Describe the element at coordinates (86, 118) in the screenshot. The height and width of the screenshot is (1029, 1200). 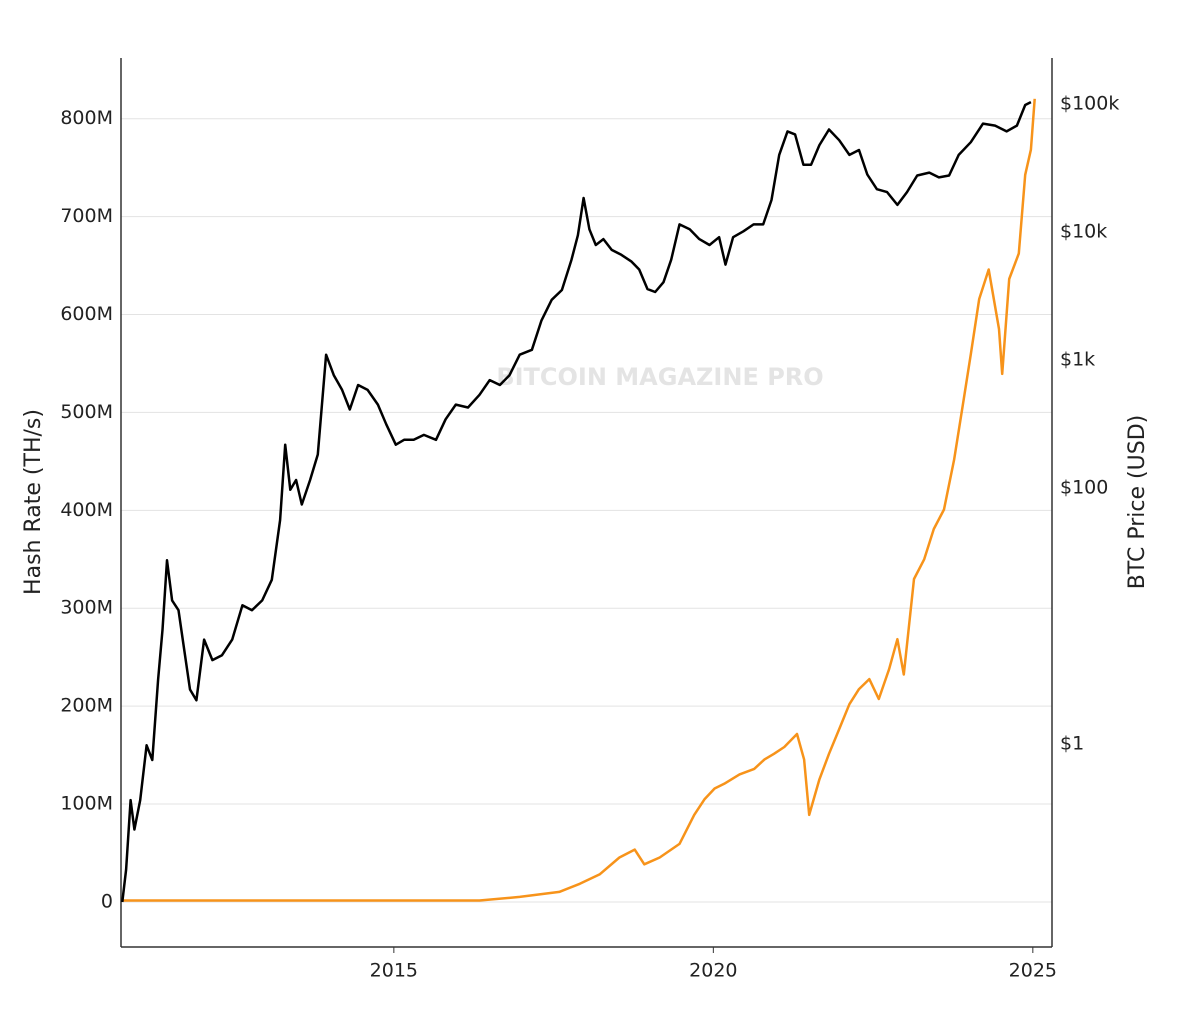
I see `y-tick-label: 800M` at that location.